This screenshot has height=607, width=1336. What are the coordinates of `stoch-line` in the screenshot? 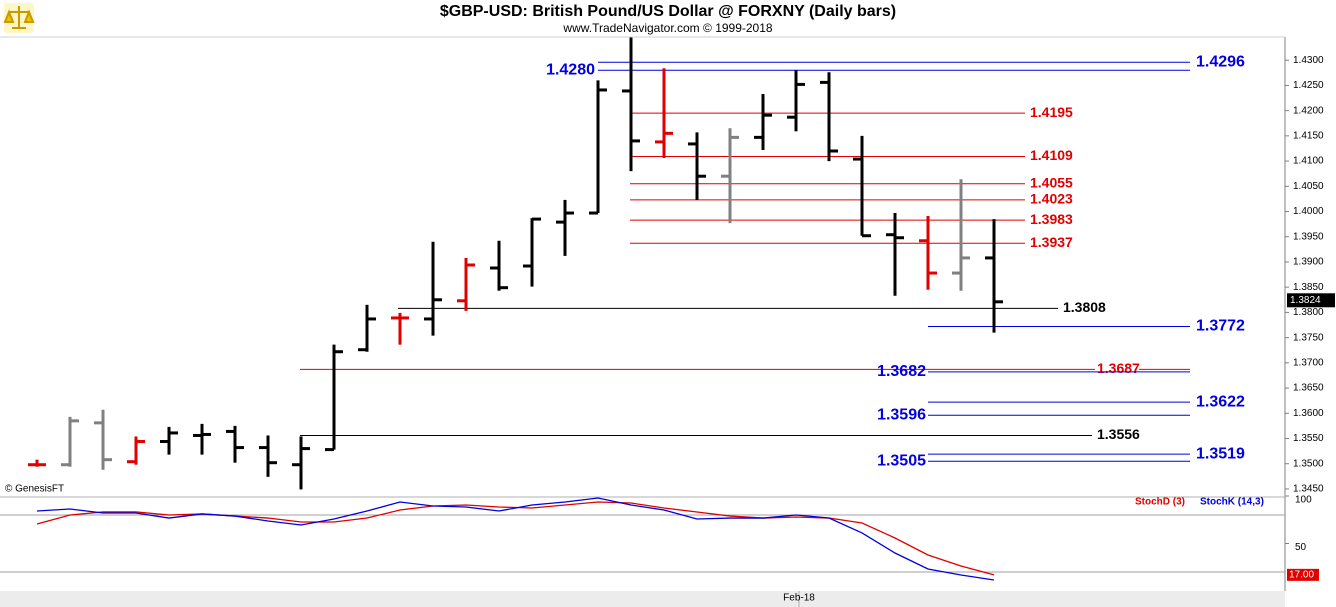 It's located at (515, 539).